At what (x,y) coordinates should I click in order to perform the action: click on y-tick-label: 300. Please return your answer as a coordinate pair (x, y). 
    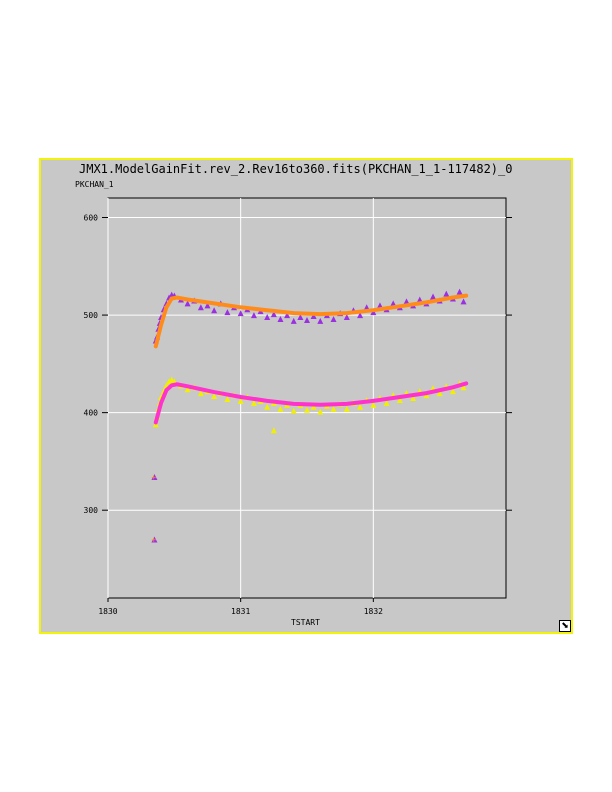
    Looking at the image, I should click on (91, 510).